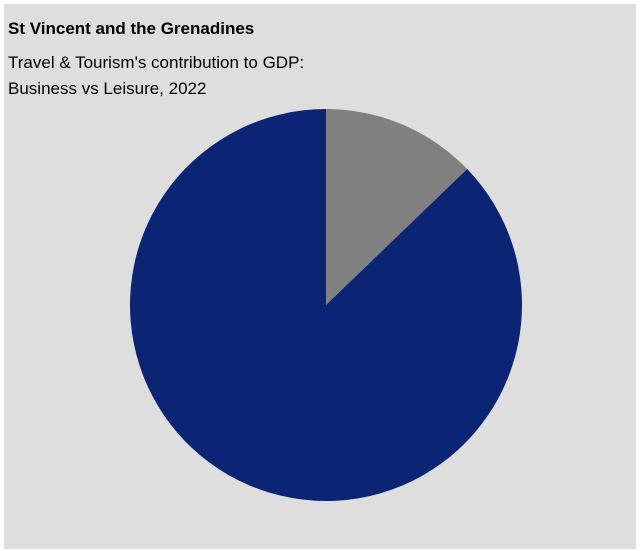 The height and width of the screenshot is (551, 640). What do you see at coordinates (131, 28) in the screenshot?
I see `chart-title: St Vincent and the Grenadines` at bounding box center [131, 28].